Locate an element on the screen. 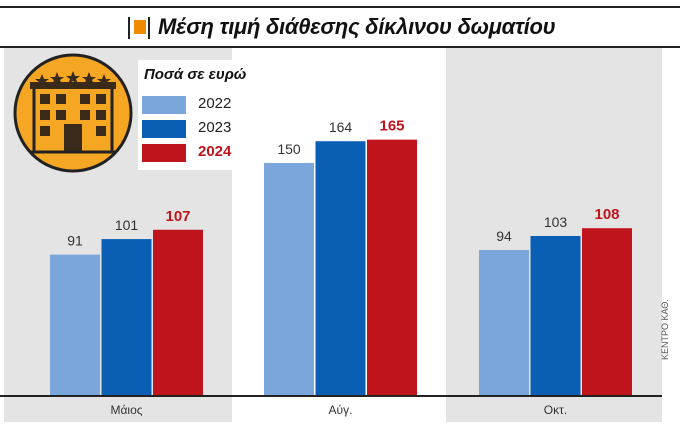  legend-swatch-2022 is located at coordinates (164, 105).